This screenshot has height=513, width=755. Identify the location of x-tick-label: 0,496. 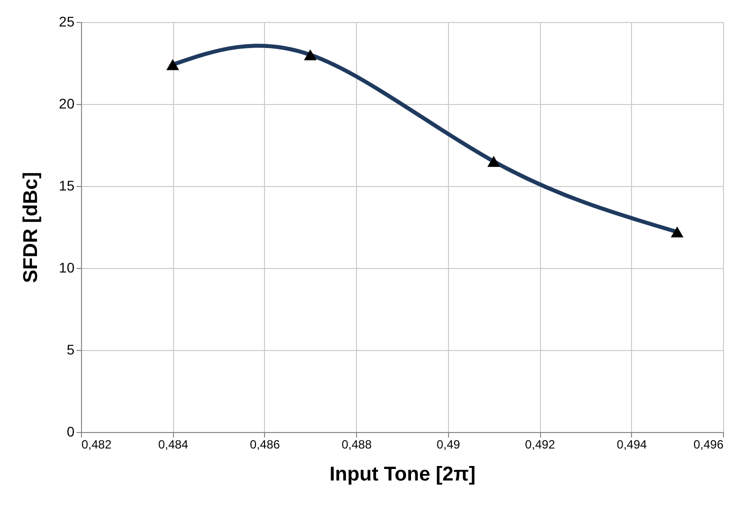
(708, 445).